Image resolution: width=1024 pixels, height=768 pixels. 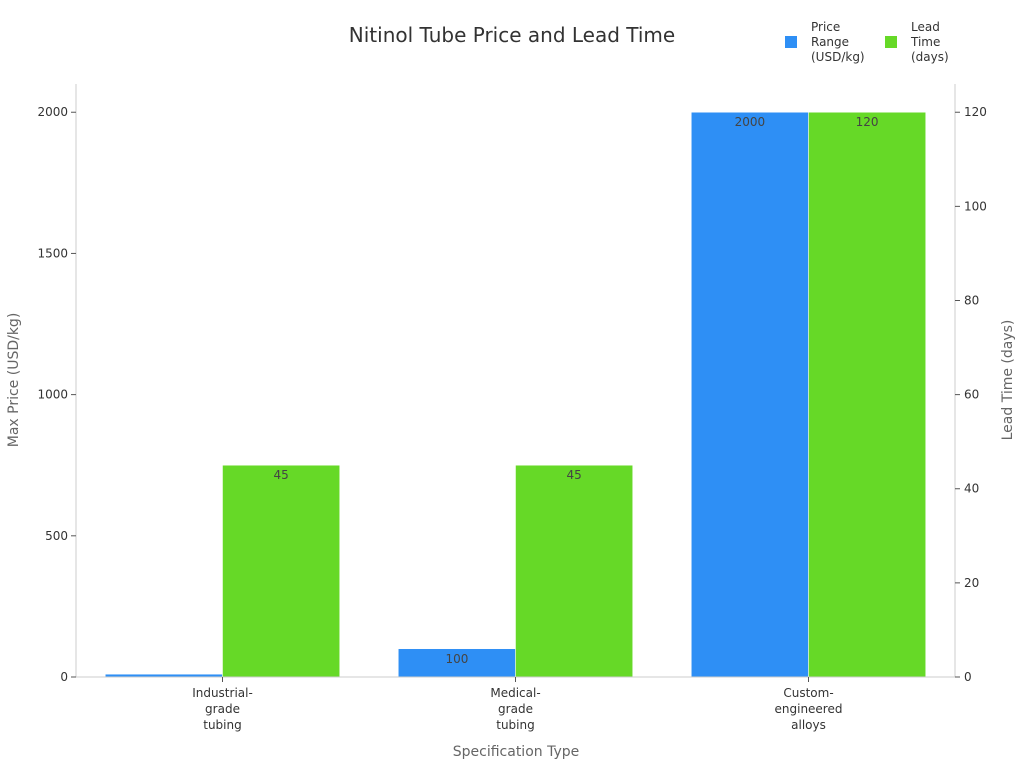 I want to click on y-right-tick-label: 0, so click(x=968, y=677).